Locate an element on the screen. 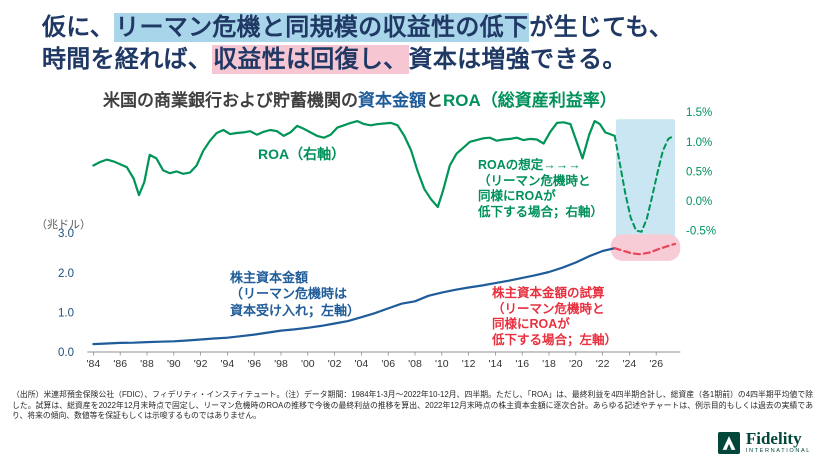  equity-scenario-highlight-band is located at coordinates (645, 247).